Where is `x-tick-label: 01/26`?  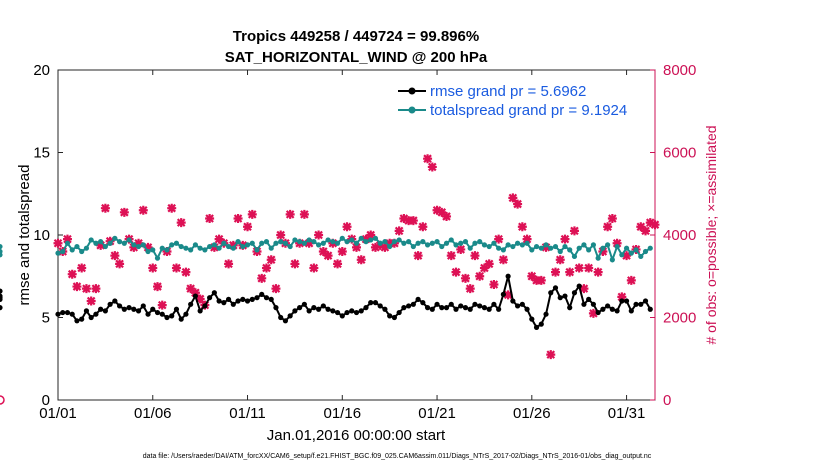 x-tick-label: 01/26 is located at coordinates (532, 413).